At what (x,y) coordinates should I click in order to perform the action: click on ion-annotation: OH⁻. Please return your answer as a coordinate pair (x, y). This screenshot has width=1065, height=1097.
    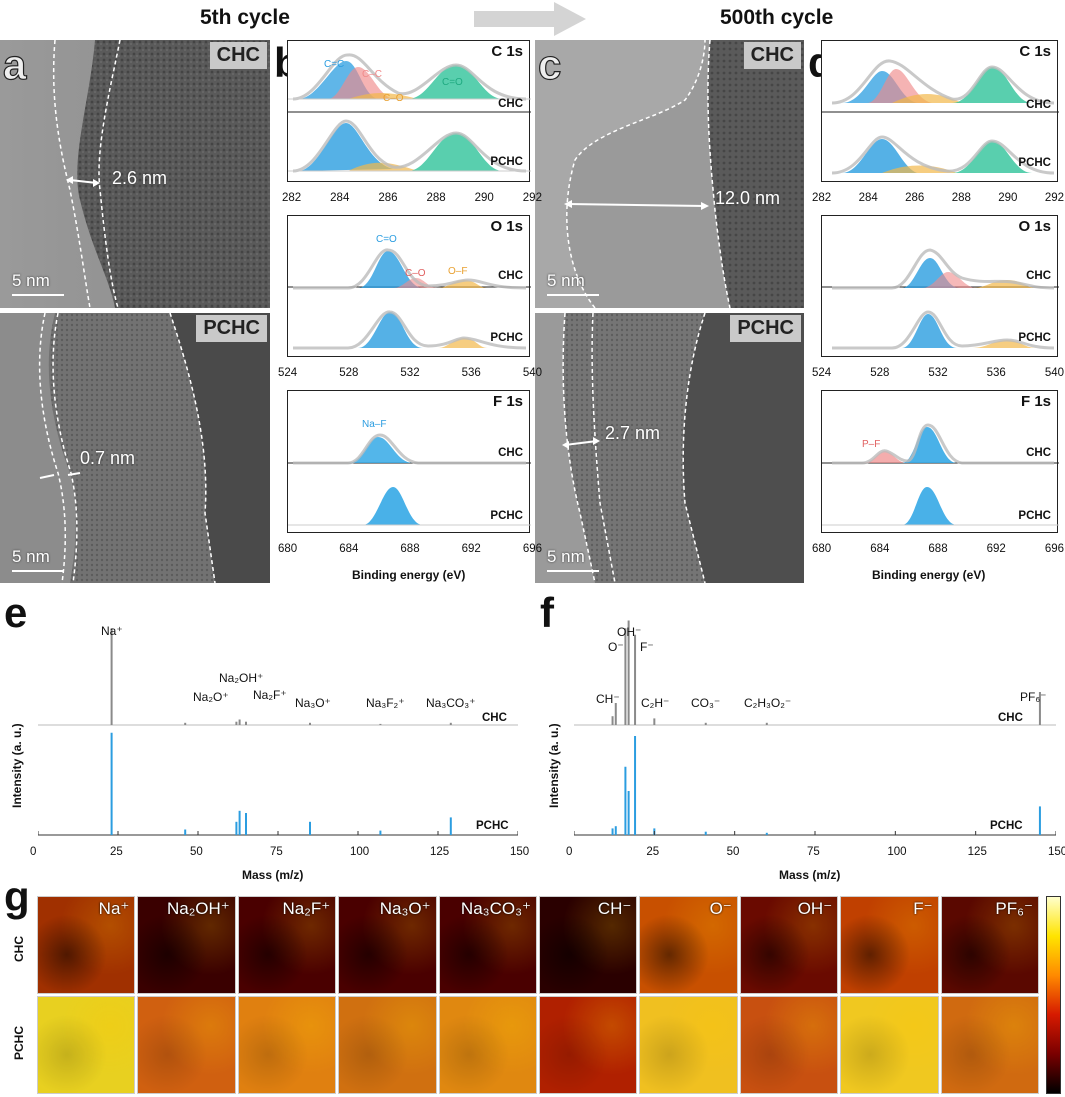
    Looking at the image, I should click on (629, 632).